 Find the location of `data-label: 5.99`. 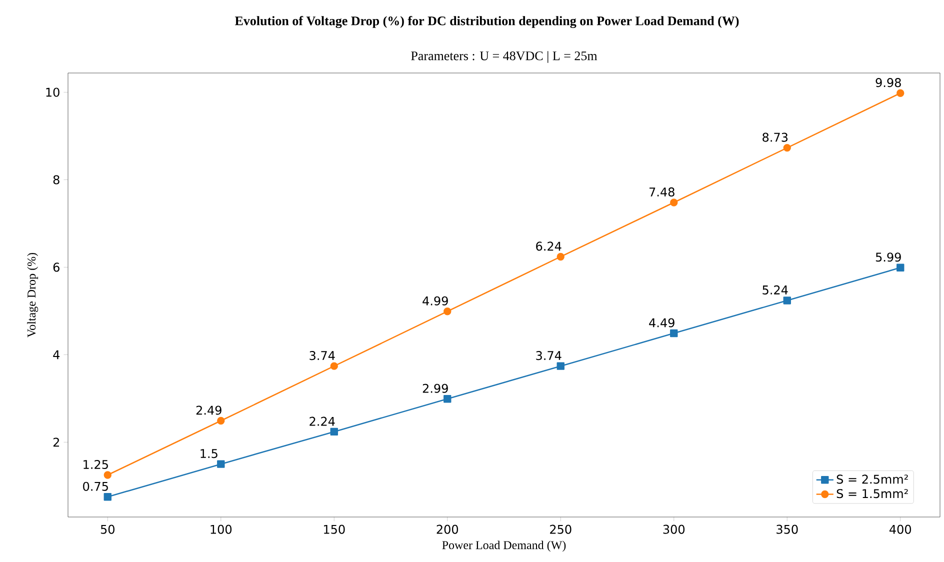

data-label: 5.99 is located at coordinates (888, 257).